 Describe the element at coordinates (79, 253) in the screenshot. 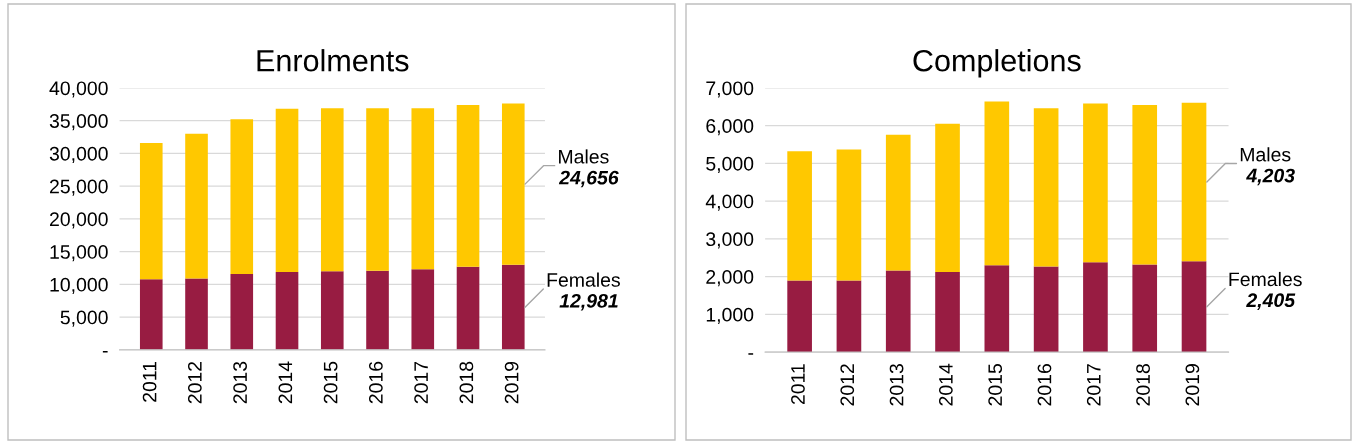

I see `y-tick-label: 15,000` at that location.